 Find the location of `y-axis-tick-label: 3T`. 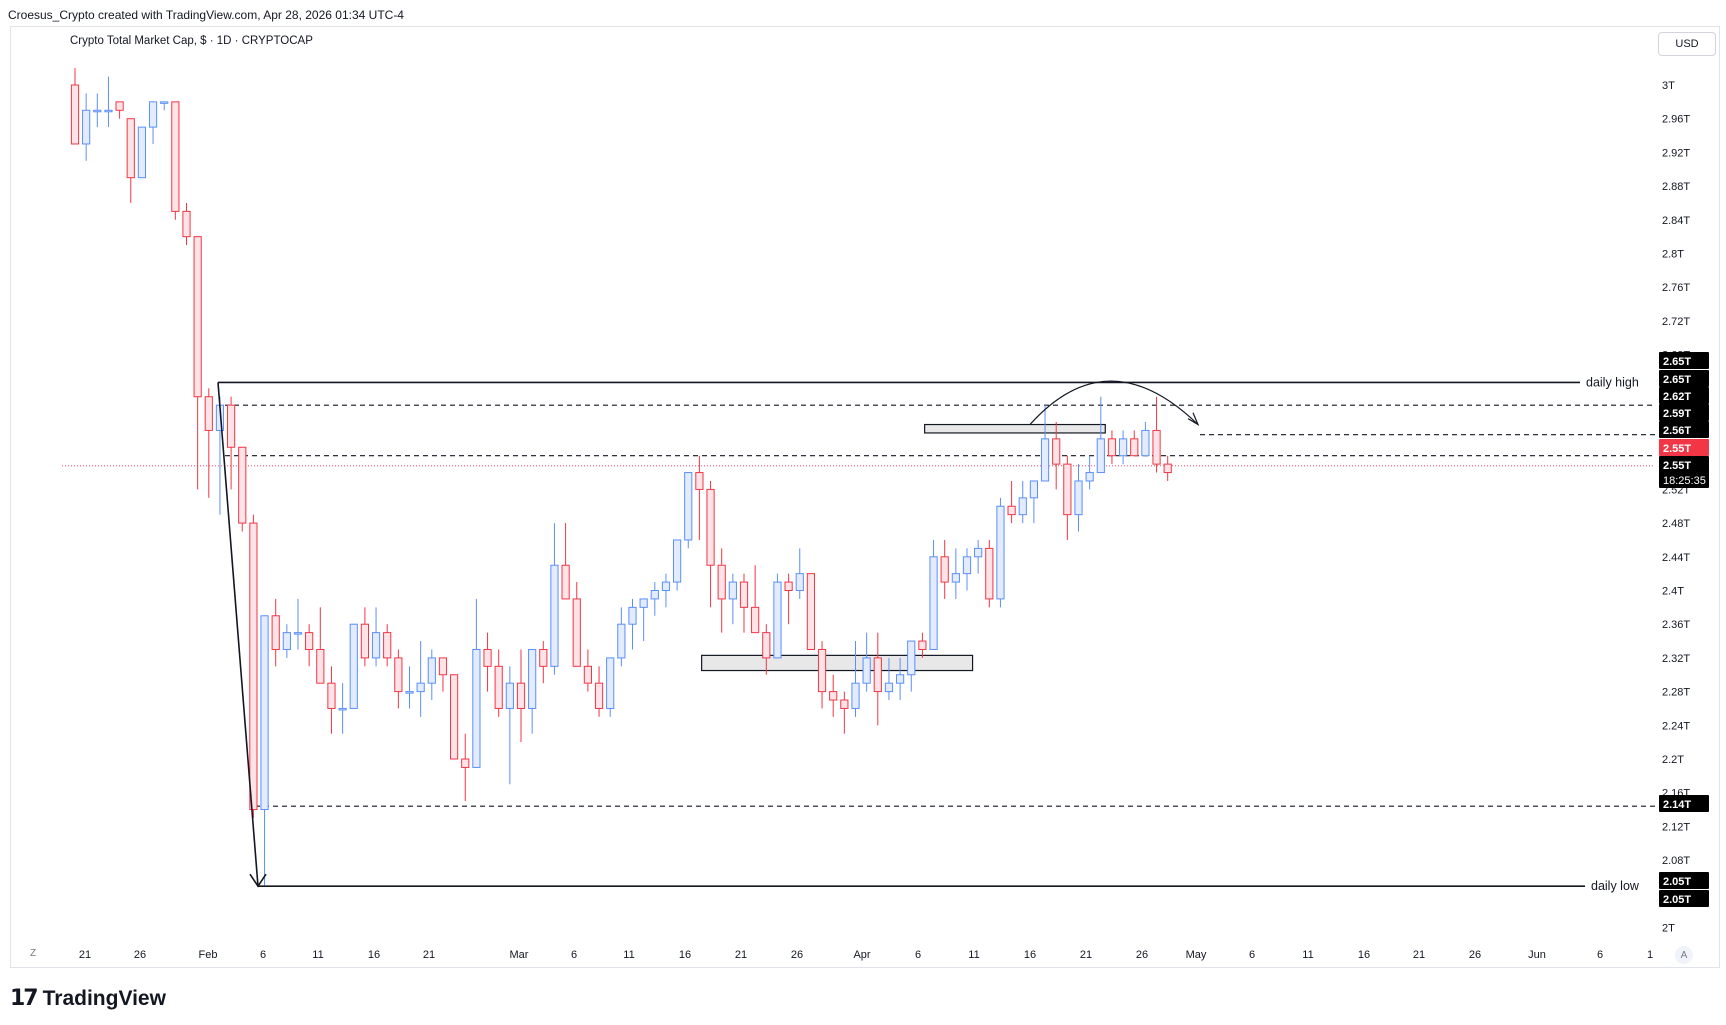

y-axis-tick-label: 3T is located at coordinates (1668, 86).